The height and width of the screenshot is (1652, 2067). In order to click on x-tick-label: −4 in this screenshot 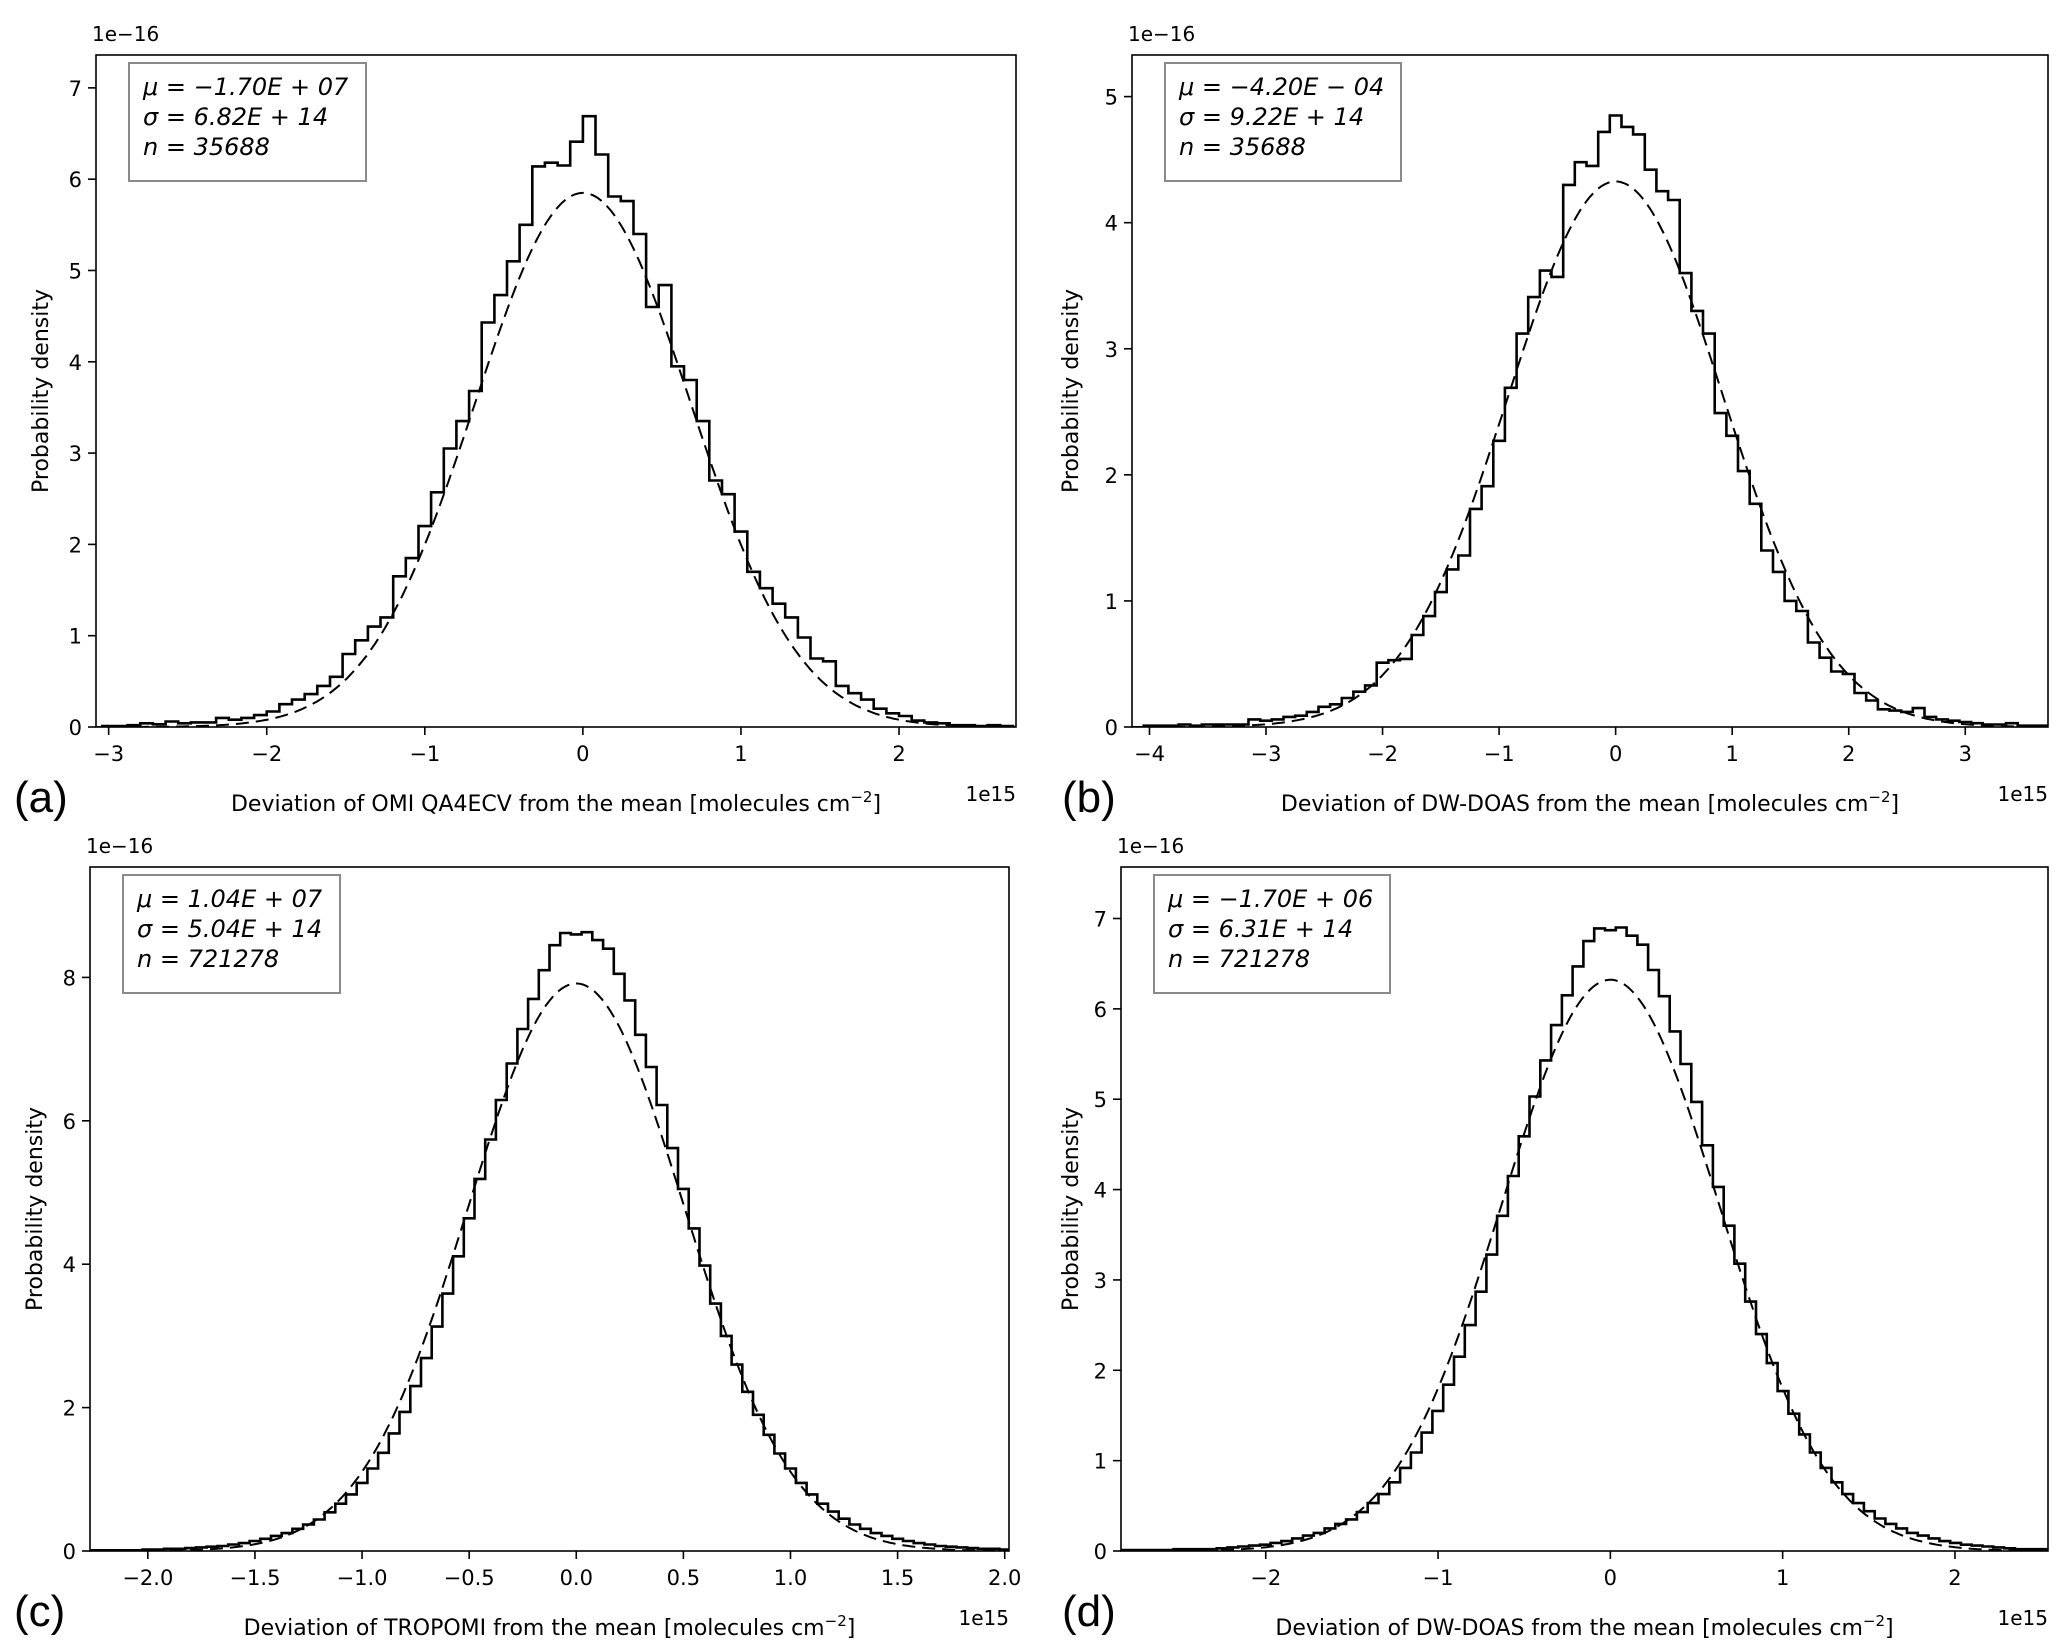, I will do `click(1149, 754)`.